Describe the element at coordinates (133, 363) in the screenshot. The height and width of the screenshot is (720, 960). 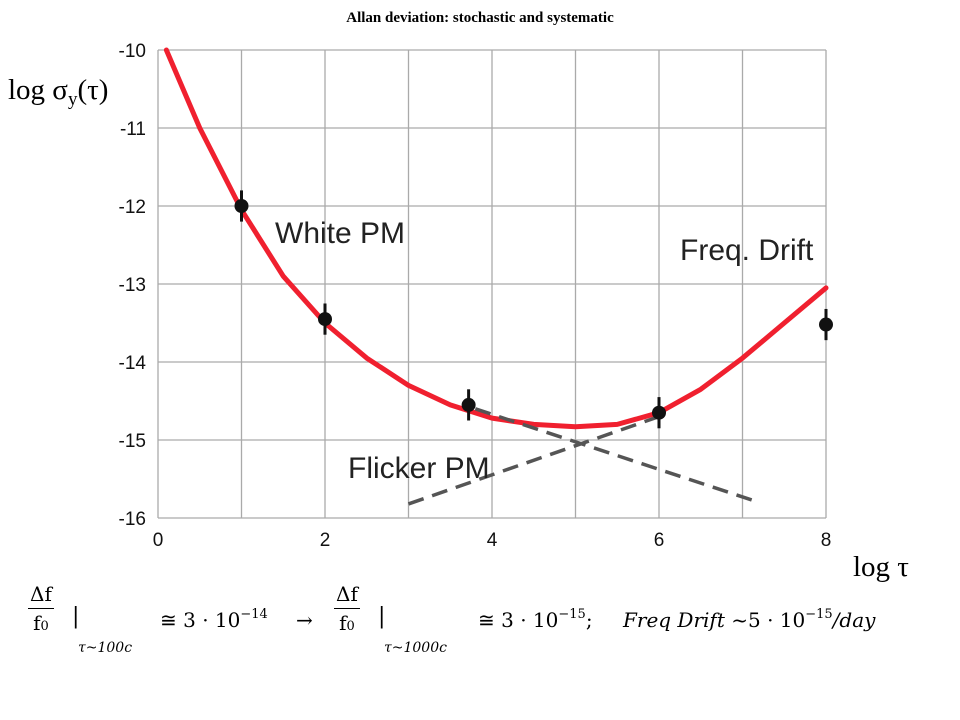
I see `y-tick-label: -14` at that location.